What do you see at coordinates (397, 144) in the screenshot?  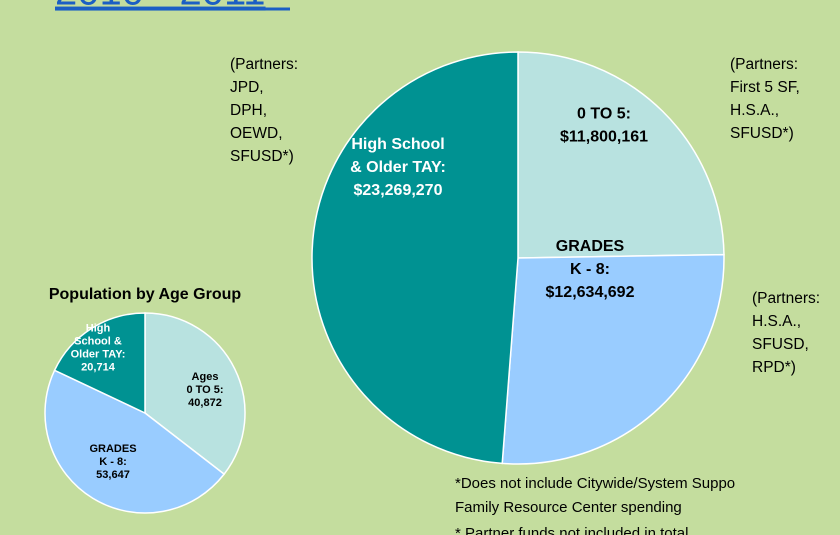 I see `slice-label: High School` at bounding box center [397, 144].